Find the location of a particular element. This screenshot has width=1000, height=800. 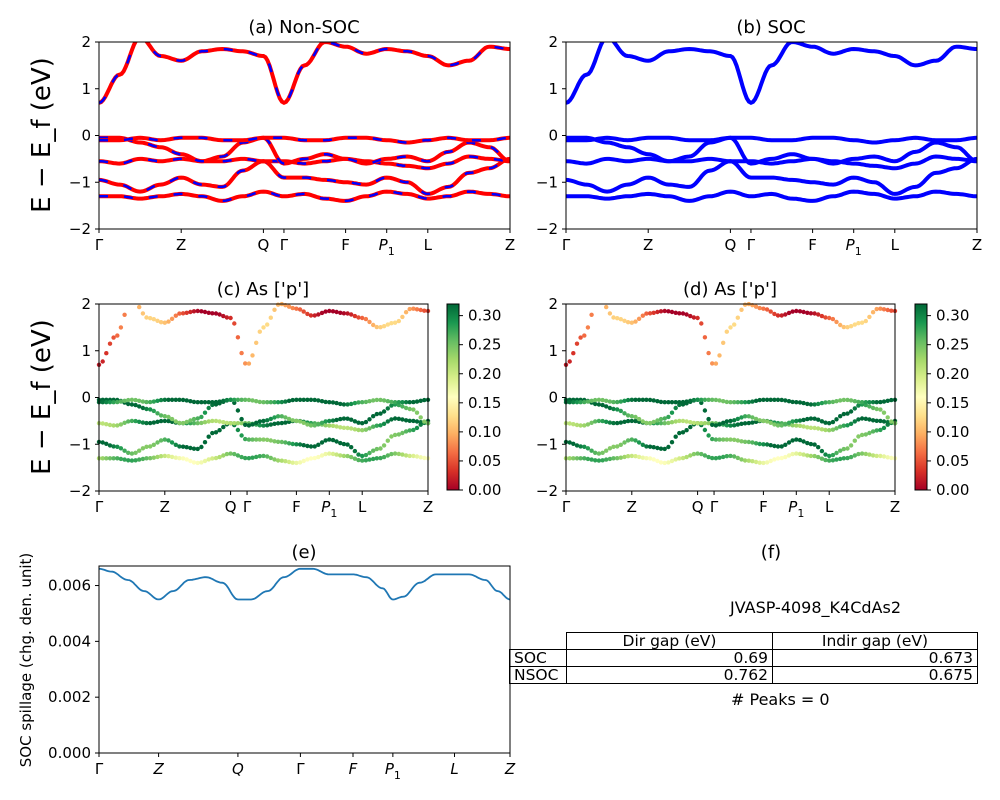

y-tick-label: 0.002 is located at coordinates (69, 697).